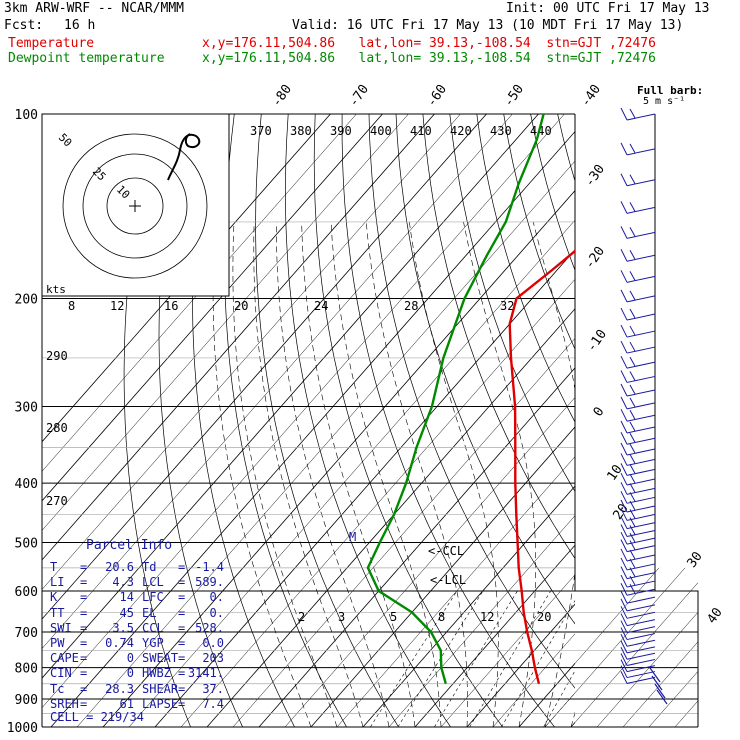 Image resolution: width=740 pixels, height=740 pixels. What do you see at coordinates (97, 717) in the screenshot?
I see `cell-motion: CELL = 219/34` at bounding box center [97, 717].